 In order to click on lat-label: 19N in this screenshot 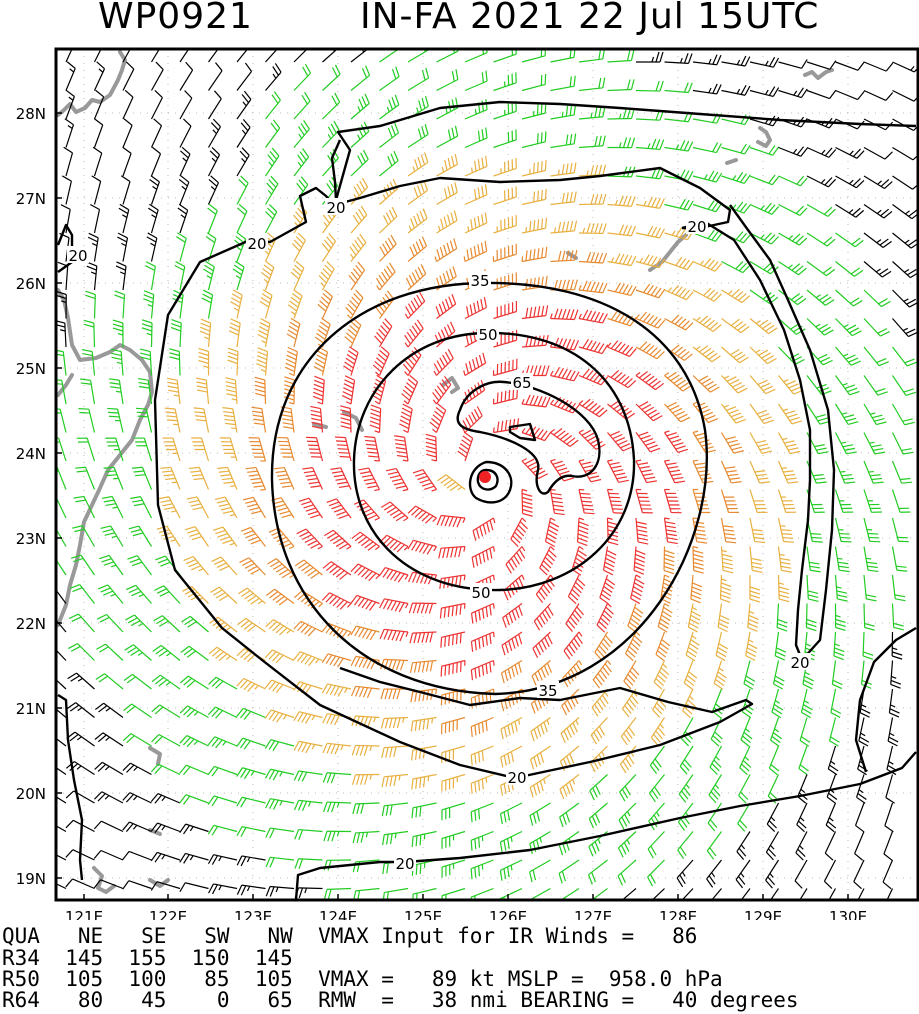, I will do `click(31, 879)`.